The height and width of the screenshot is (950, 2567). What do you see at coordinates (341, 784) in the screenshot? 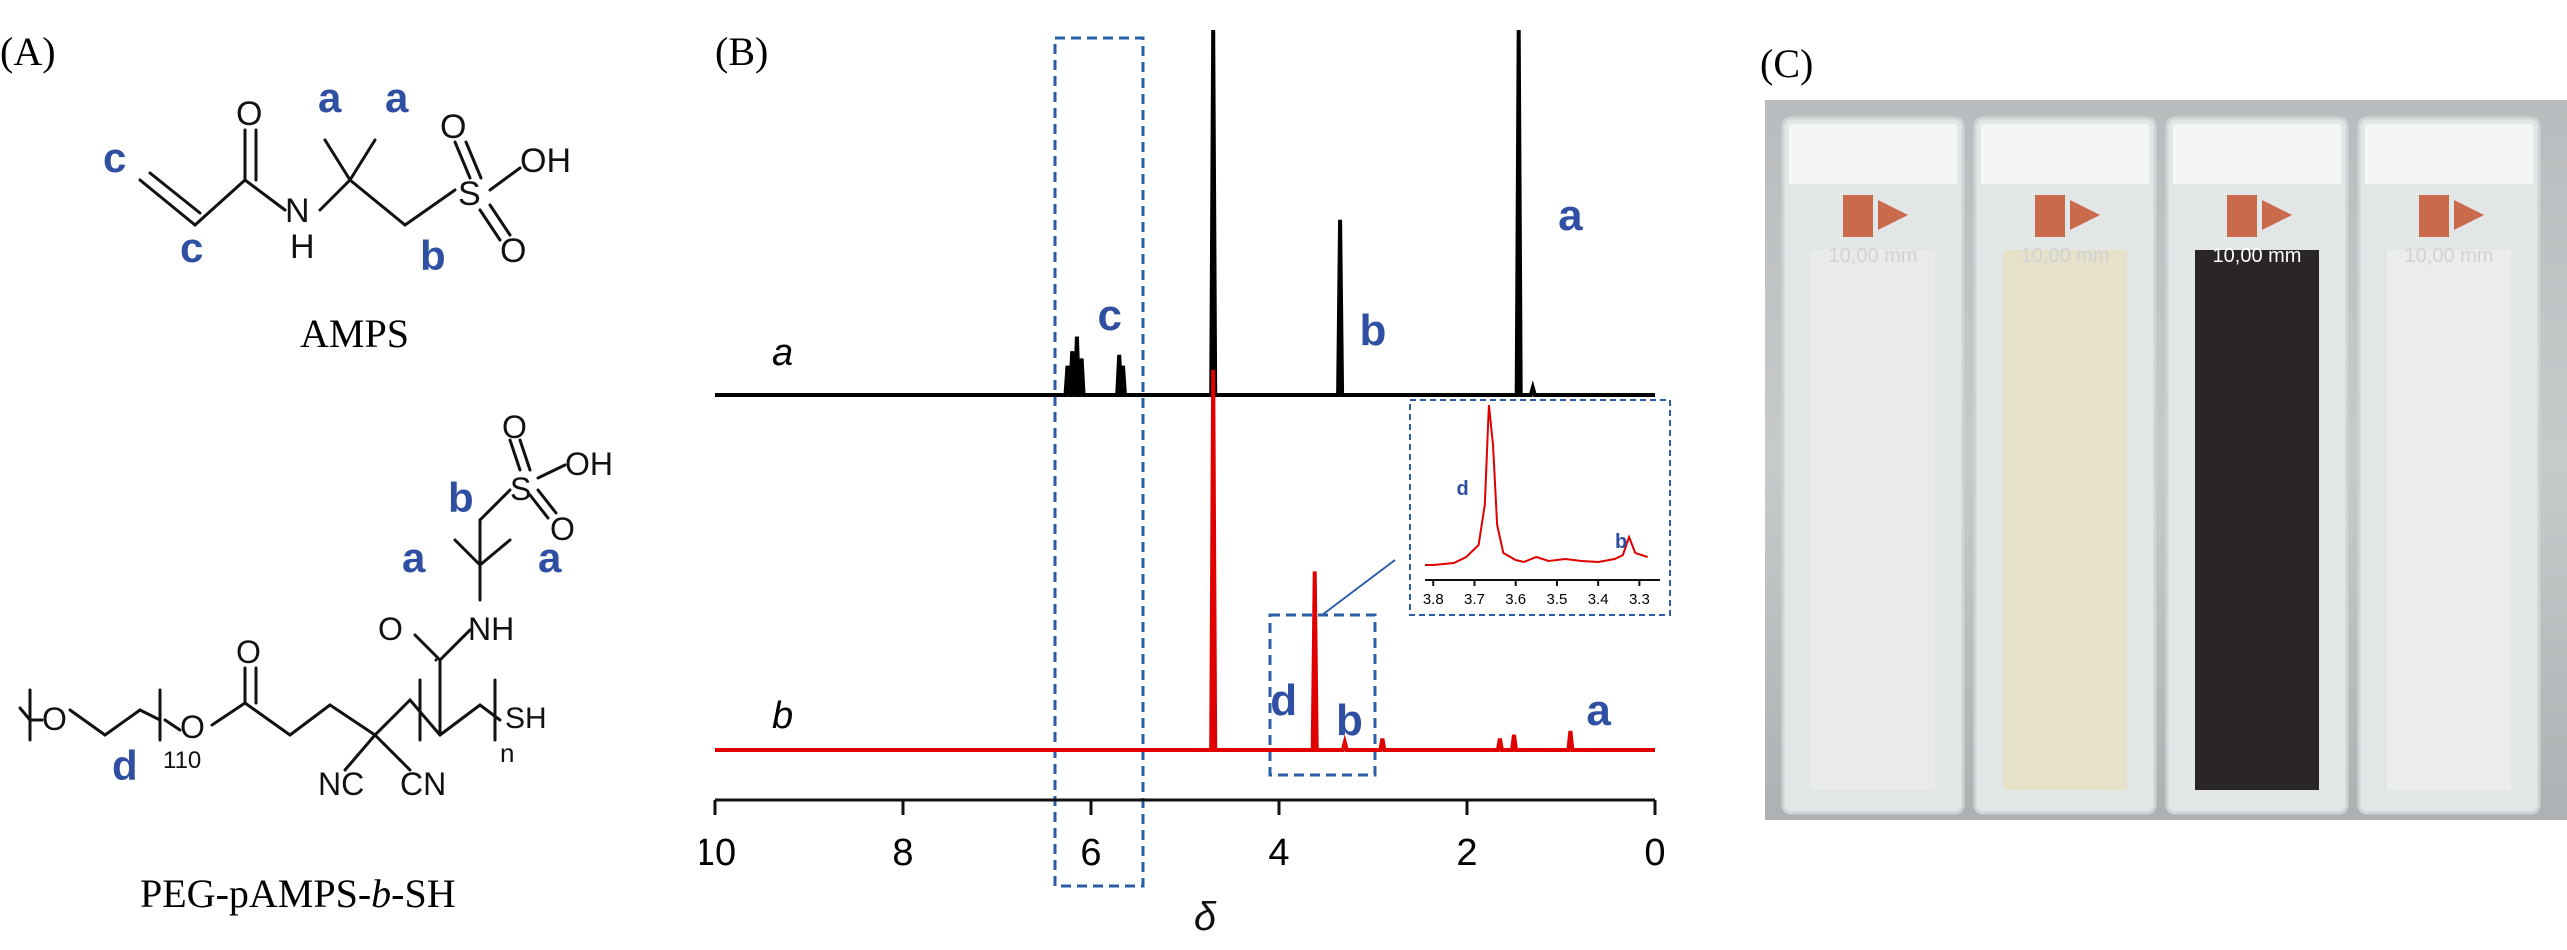
I see `atom-nc: NC` at bounding box center [341, 784].